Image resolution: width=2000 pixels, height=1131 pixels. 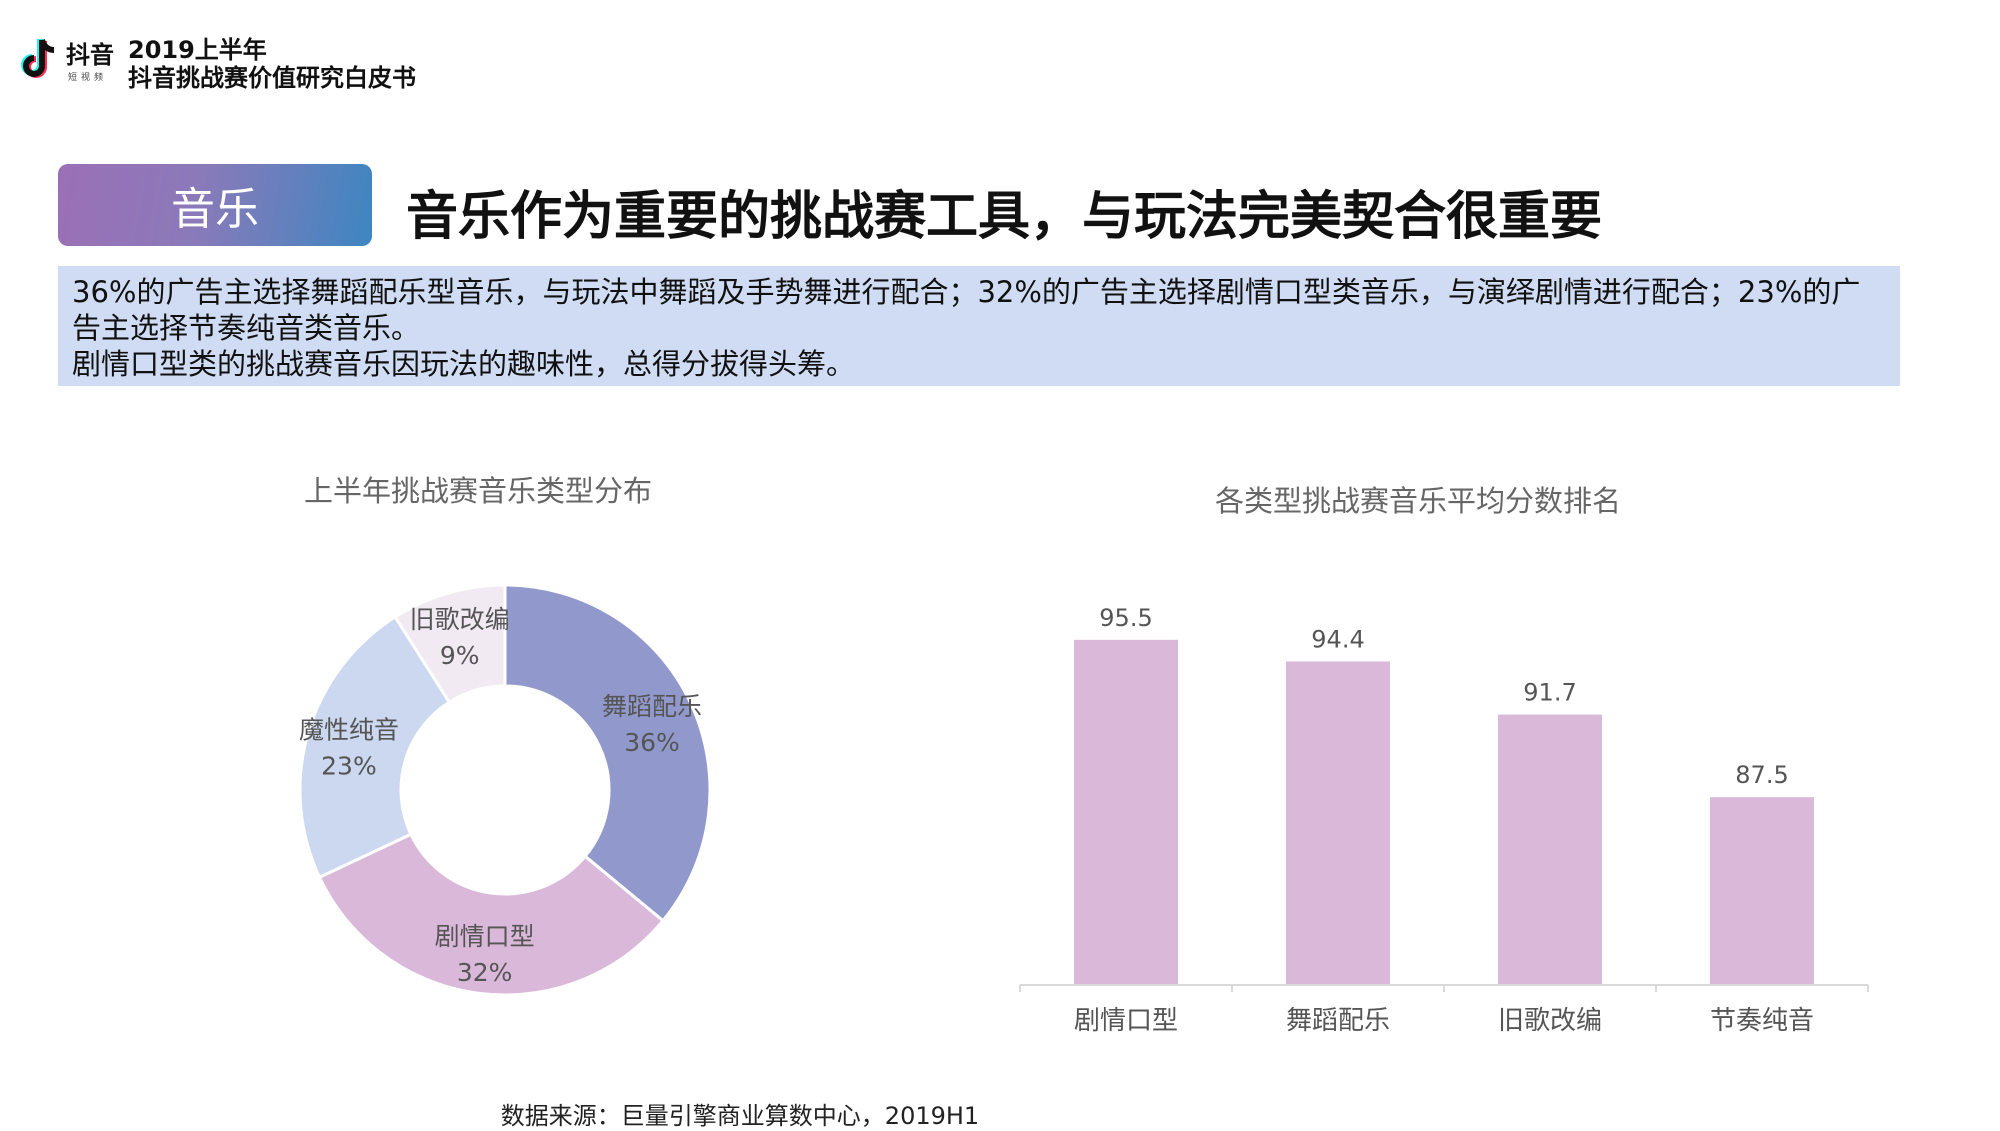 I want to click on data-source-note: 数据来源：巨量引擎商业算数中心，2019H1, so click(x=740, y=1116).